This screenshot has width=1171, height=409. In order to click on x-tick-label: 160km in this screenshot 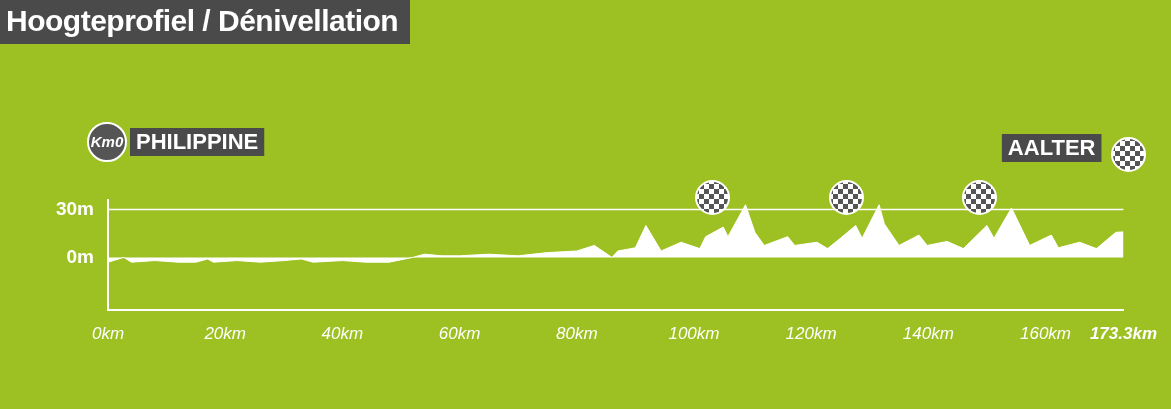, I will do `click(1046, 333)`.